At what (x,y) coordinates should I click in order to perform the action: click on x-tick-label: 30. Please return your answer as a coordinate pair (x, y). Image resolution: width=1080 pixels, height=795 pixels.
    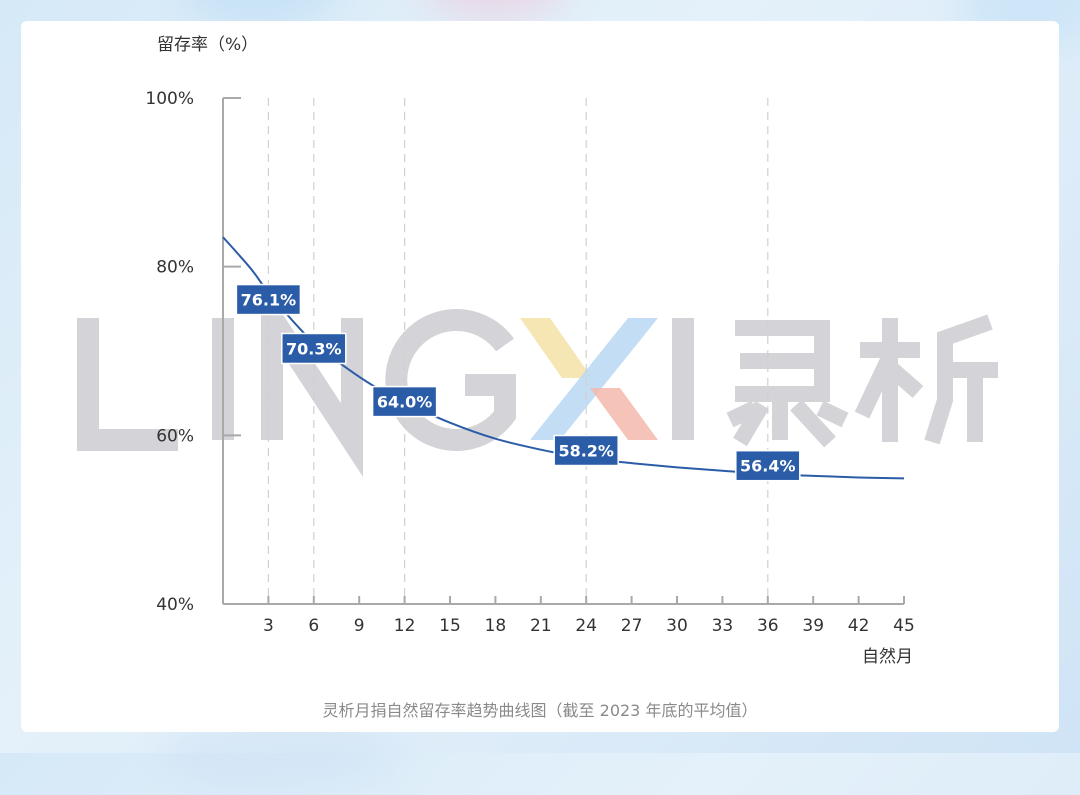
    Looking at the image, I should click on (677, 626).